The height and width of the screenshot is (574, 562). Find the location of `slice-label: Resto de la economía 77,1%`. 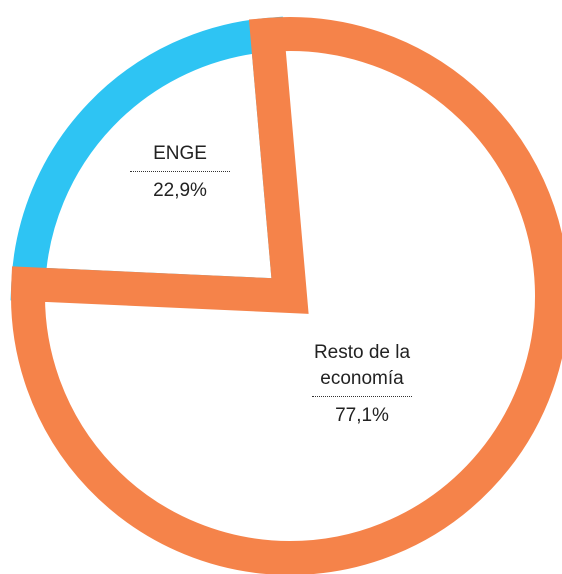

slice-label: Resto de la economía 77,1% is located at coordinates (362, 384).